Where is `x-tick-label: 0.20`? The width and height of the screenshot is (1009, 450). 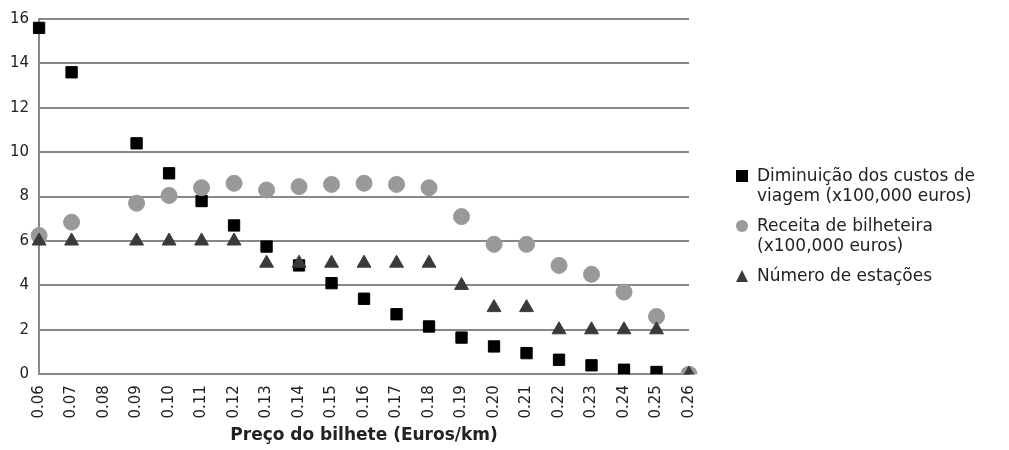 x-tick-label: 0.20 is located at coordinates (492, 402).